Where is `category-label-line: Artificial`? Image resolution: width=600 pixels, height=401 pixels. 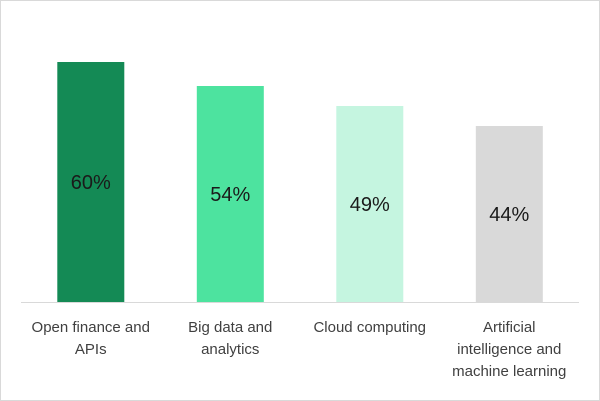 category-label-line: Artificial is located at coordinates (509, 327).